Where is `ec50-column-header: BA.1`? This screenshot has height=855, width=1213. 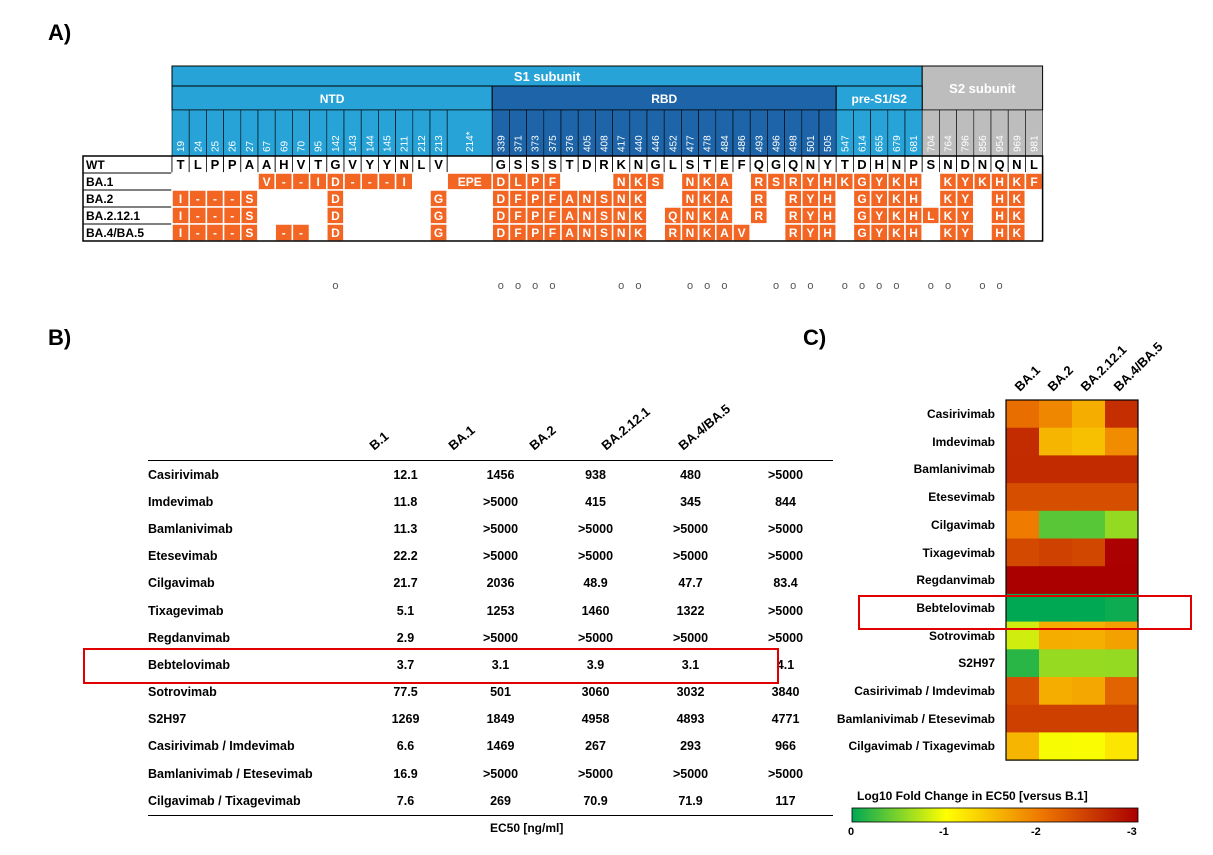
ec50-column-header: BA.1 is located at coordinates (461, 437).